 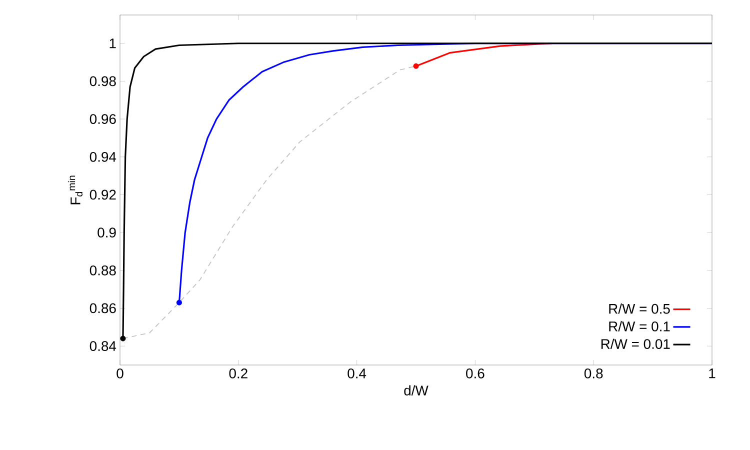 I want to click on x-tick-label: 0.6, so click(x=475, y=373).